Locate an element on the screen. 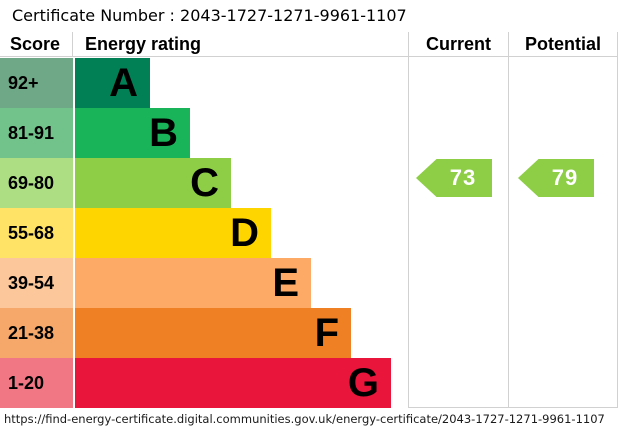 Image resolution: width=620 pixels, height=440 pixels. table-bottom-border is located at coordinates (513, 407).